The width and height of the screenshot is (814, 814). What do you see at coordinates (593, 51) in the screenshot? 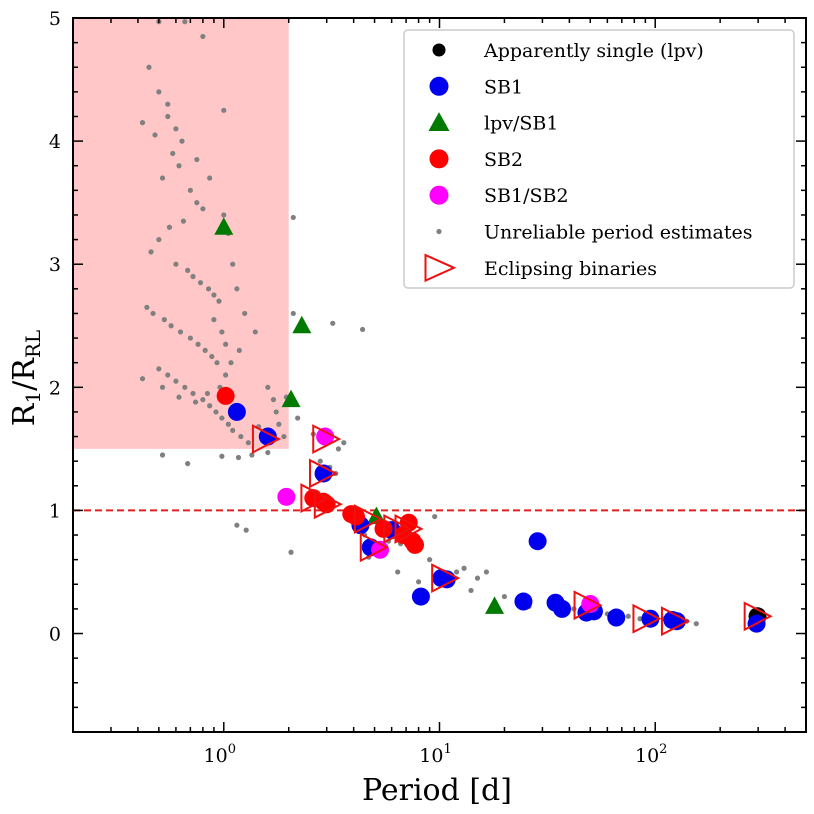
I see `legend-label: Apparently single (lpv)` at bounding box center [593, 51].